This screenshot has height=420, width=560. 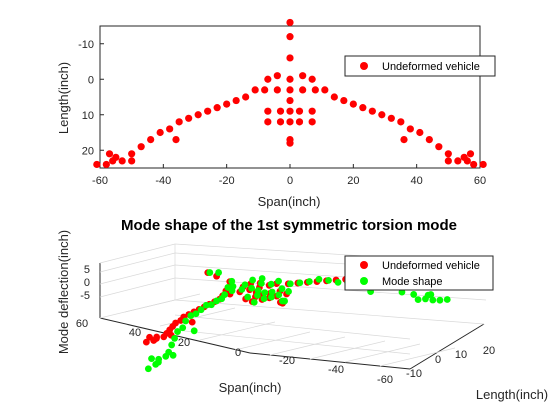 What do you see at coordinates (85, 296) in the screenshot?
I see `bottom-z-tick-neg5: -5` at bounding box center [85, 296].